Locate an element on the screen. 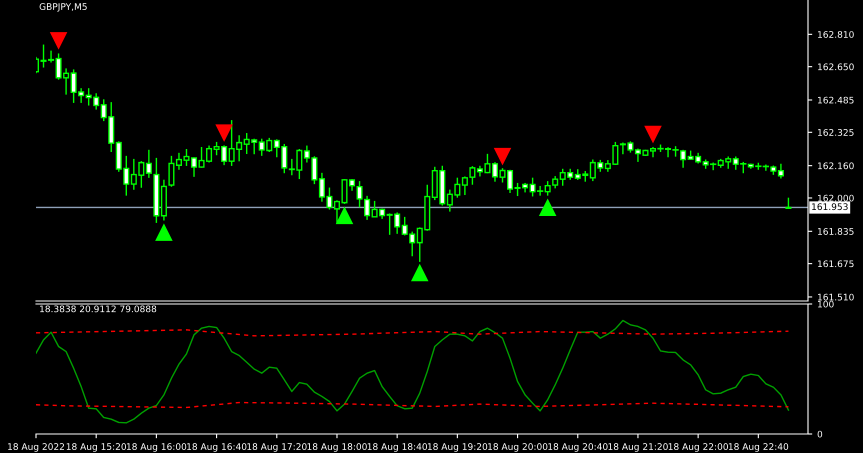 The width and height of the screenshot is (863, 453). x-tick-label: 18 Aug 20:40 is located at coordinates (578, 447).